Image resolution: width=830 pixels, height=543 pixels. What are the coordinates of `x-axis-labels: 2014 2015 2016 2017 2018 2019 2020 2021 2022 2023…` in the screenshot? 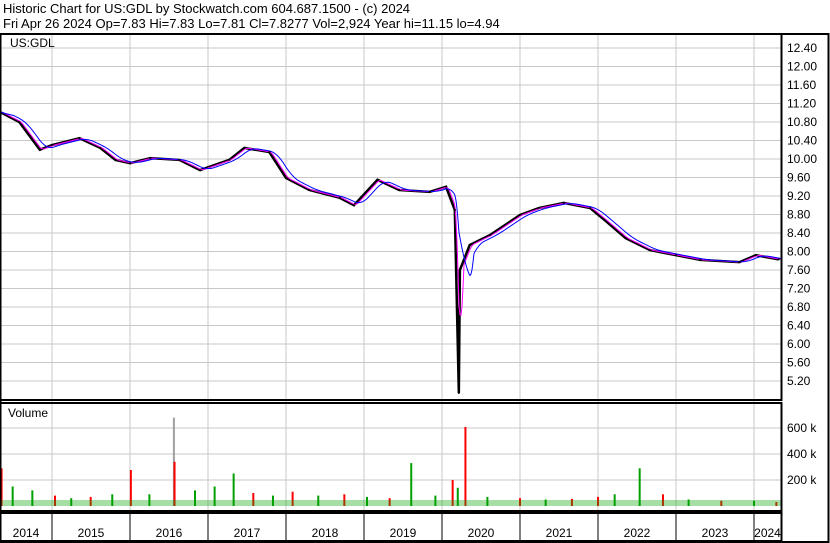 It's located at (397, 533).